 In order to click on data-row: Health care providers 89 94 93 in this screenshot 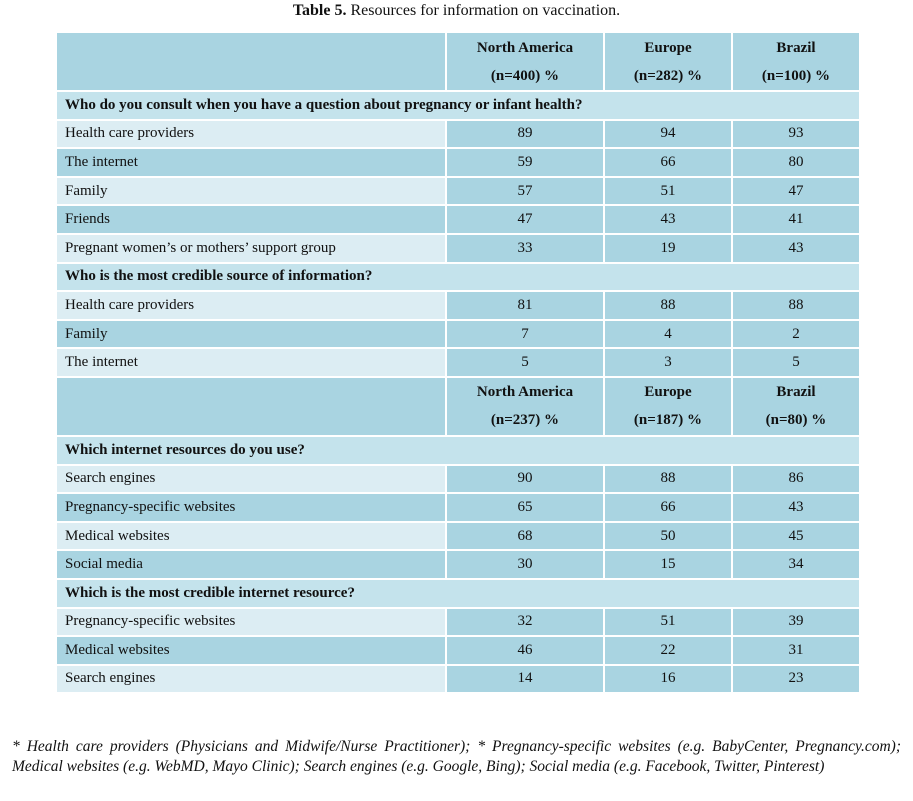, I will do `click(458, 134)`.